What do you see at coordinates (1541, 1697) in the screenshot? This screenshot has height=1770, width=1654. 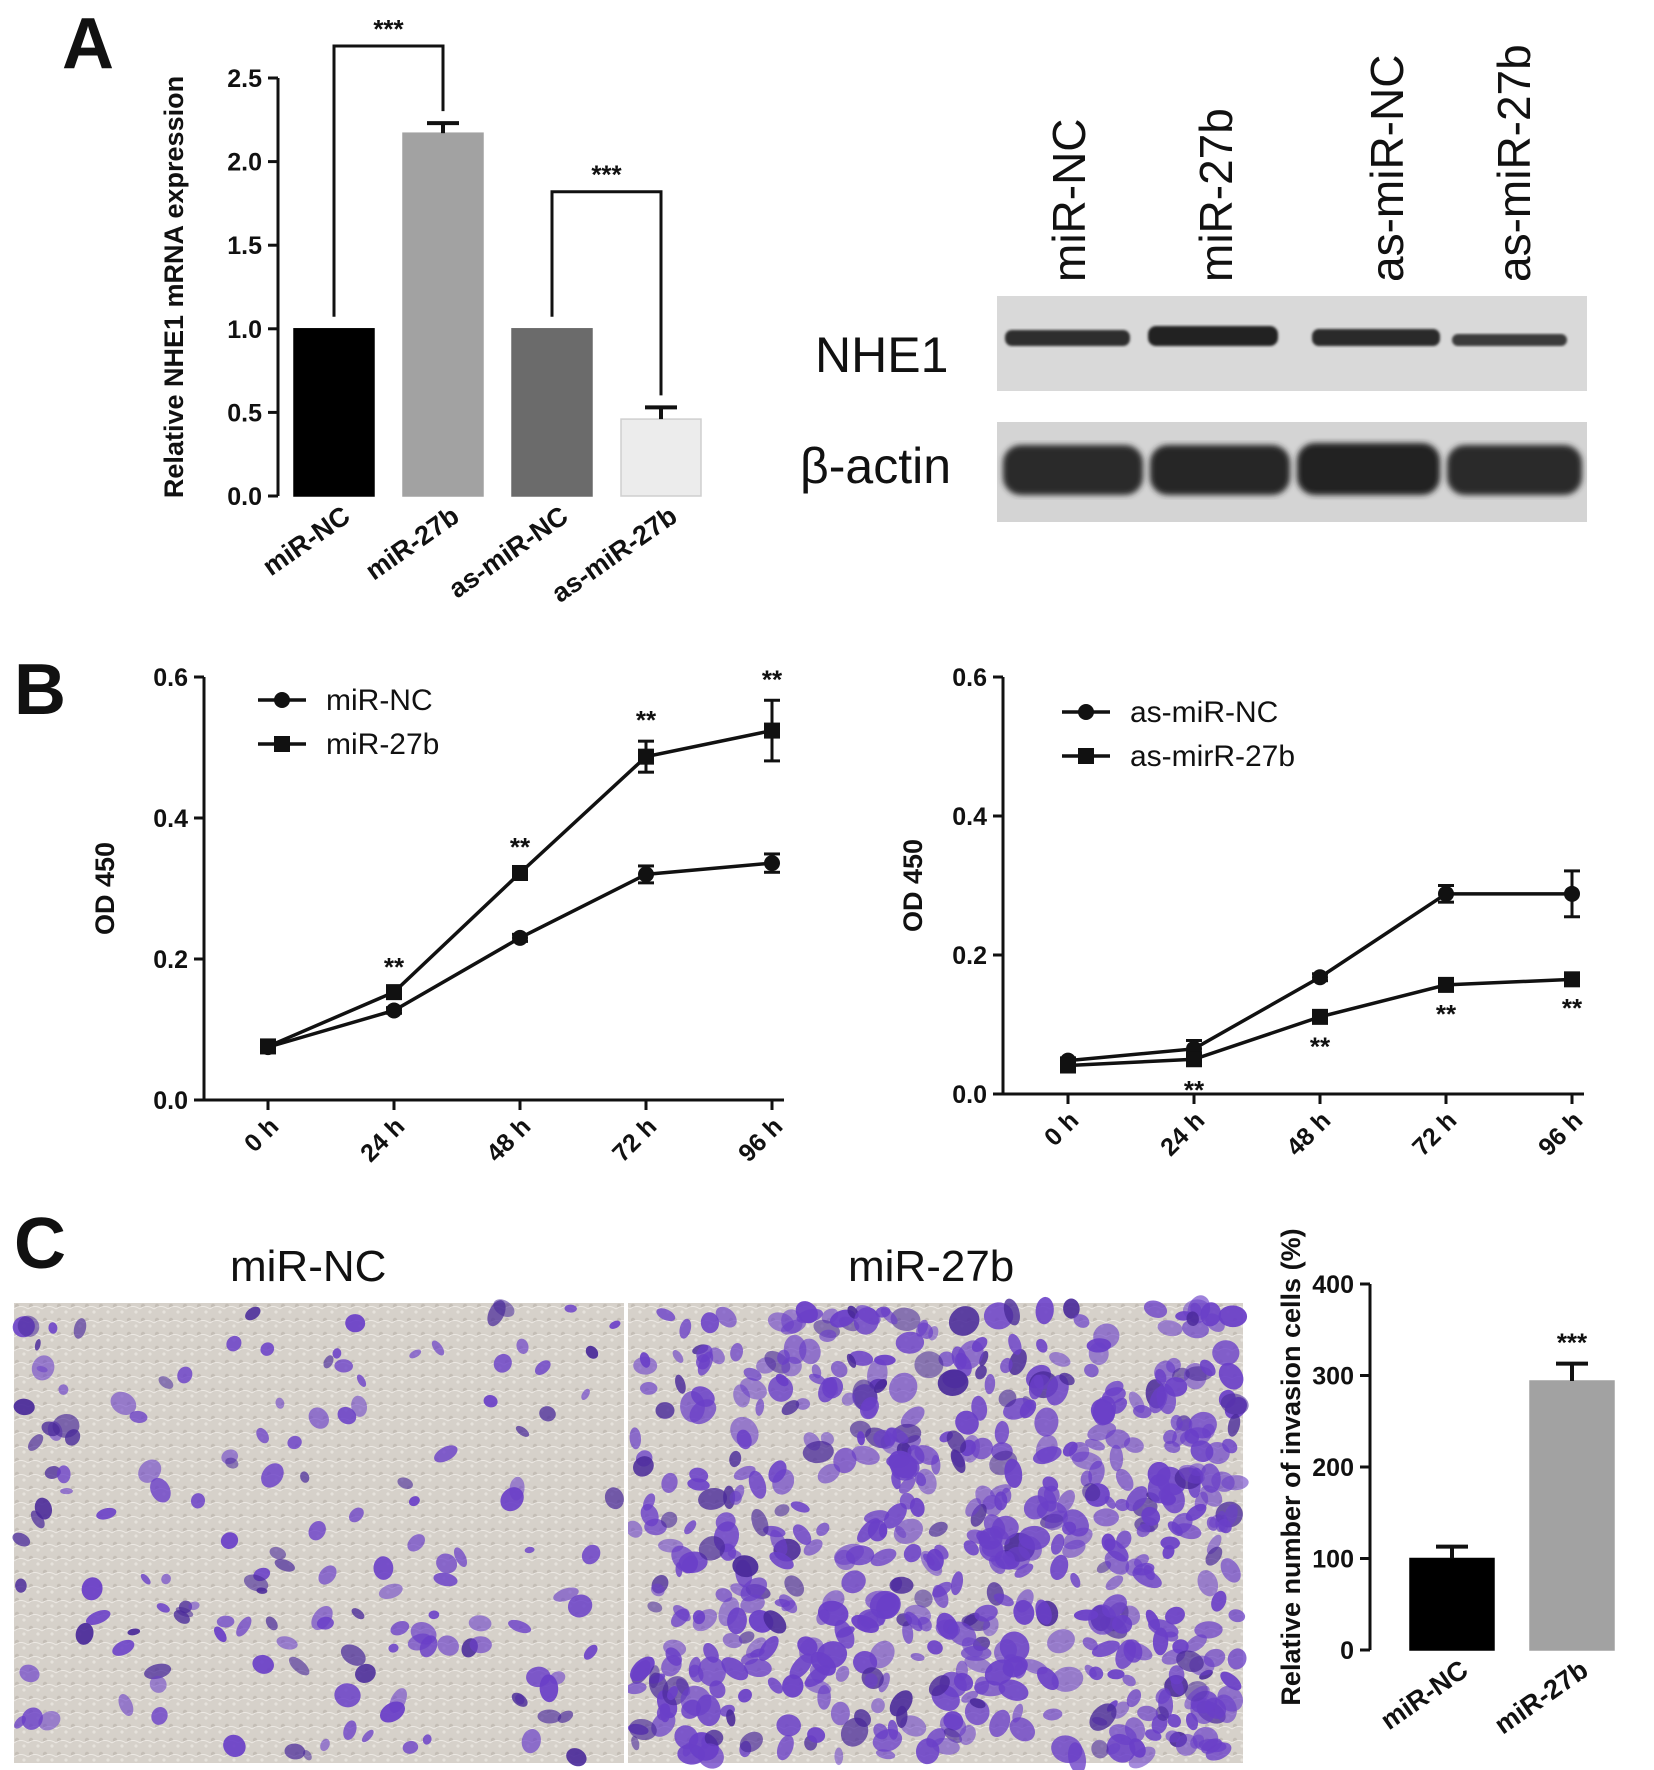 I see `x-tick-label: miR-27b` at bounding box center [1541, 1697].